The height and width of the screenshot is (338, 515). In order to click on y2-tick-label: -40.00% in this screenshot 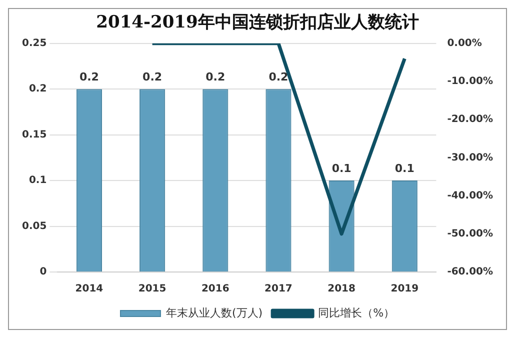, I will do `click(470, 196)`.